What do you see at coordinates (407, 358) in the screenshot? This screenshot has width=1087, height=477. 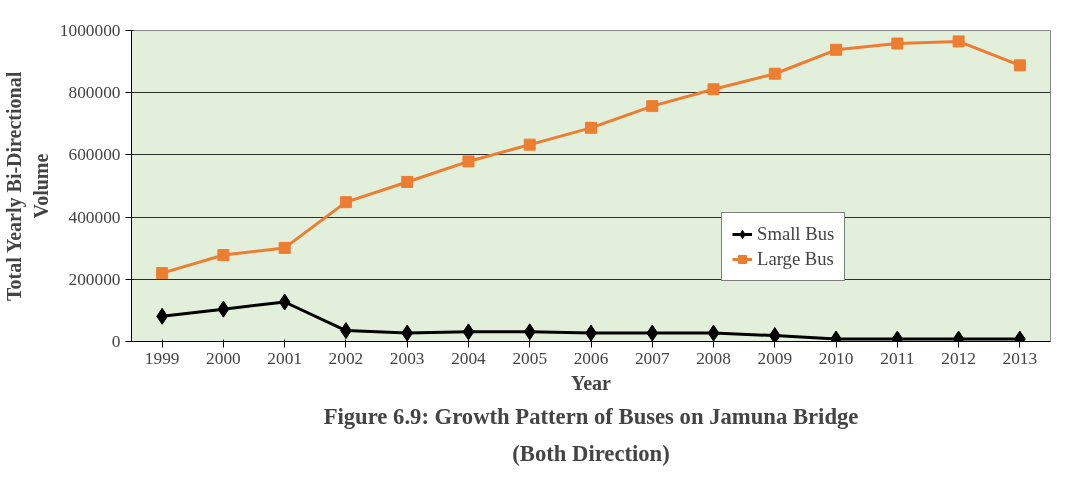 I see `x-tick-label: 2003` at bounding box center [407, 358].